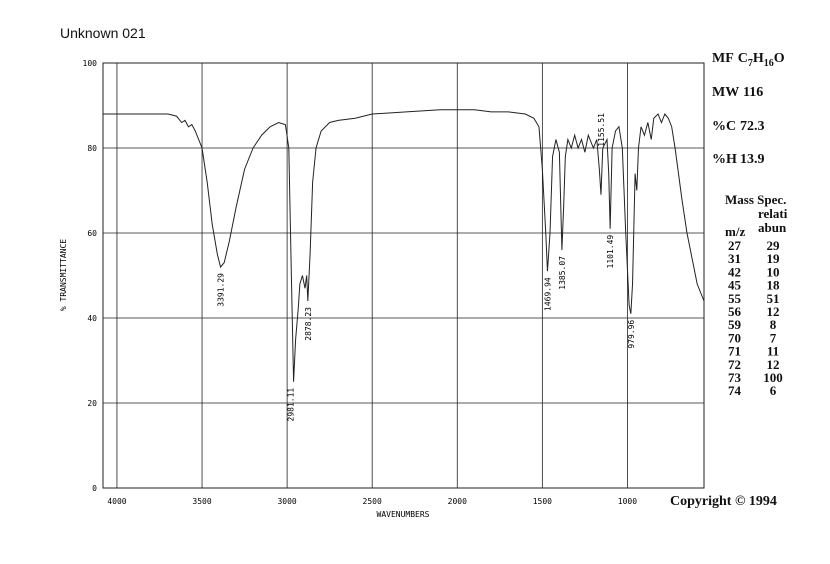 The height and width of the screenshot is (564, 830). I want to click on mz-cell: 42, so click(734, 271).